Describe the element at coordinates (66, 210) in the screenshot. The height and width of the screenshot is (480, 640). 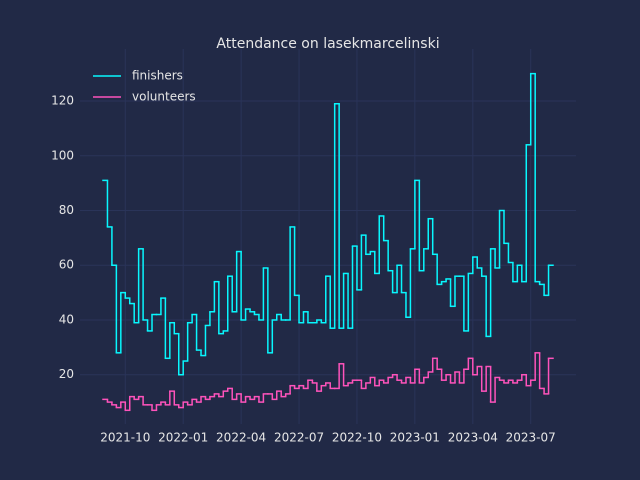
I see `y-tick-label: 80` at that location.